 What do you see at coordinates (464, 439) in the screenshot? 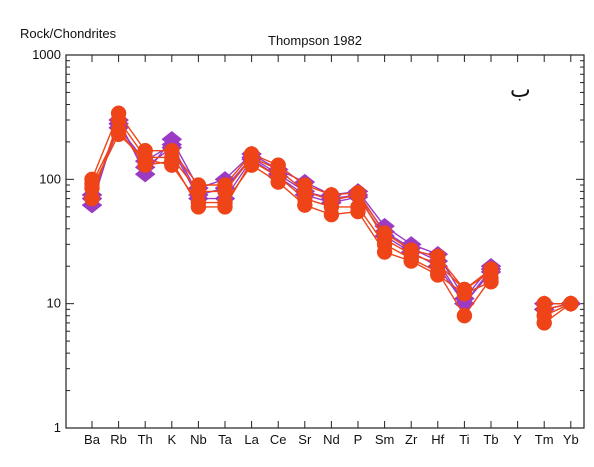
I see `x-tick-label: Ti` at bounding box center [464, 439].